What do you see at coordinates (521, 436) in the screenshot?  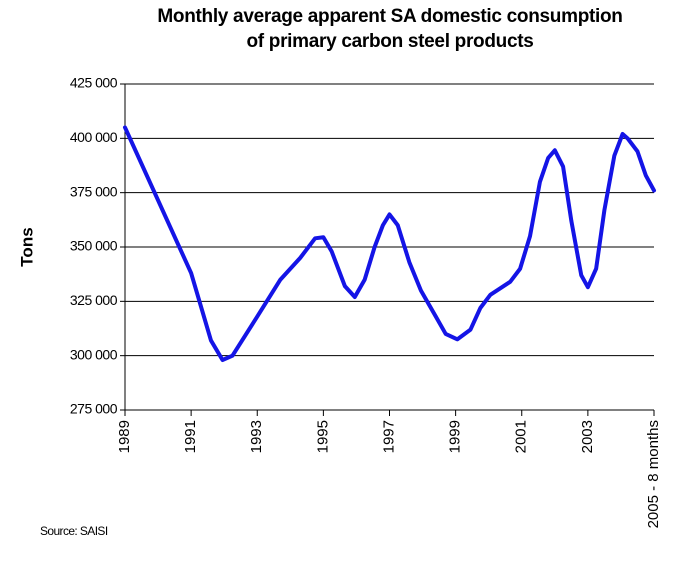 I see `x-tick-label: 2001` at bounding box center [521, 436].